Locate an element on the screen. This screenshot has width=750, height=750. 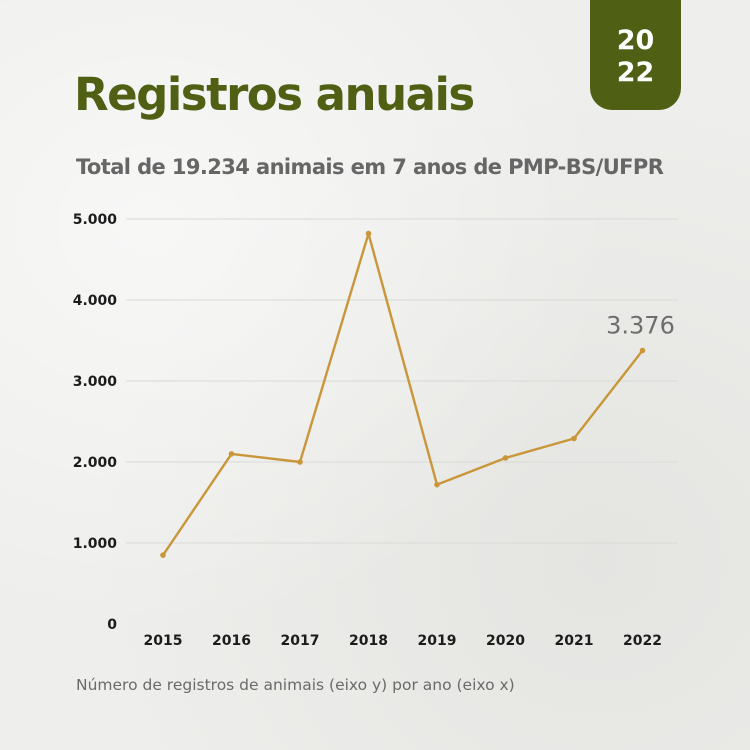
y-tick-label: 0 is located at coordinates (112, 625).